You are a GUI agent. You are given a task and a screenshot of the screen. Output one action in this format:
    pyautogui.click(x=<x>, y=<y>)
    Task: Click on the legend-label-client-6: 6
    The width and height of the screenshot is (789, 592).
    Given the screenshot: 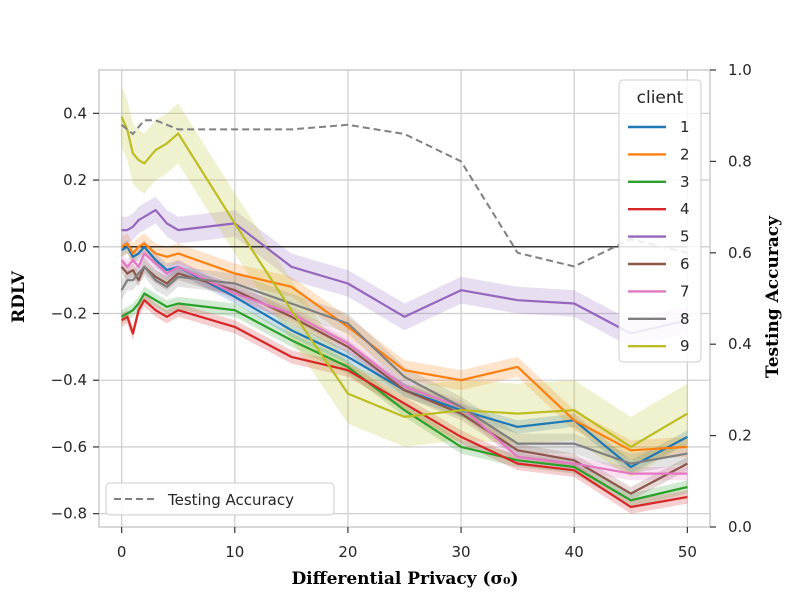 What is the action you would take?
    pyautogui.click(x=685, y=264)
    